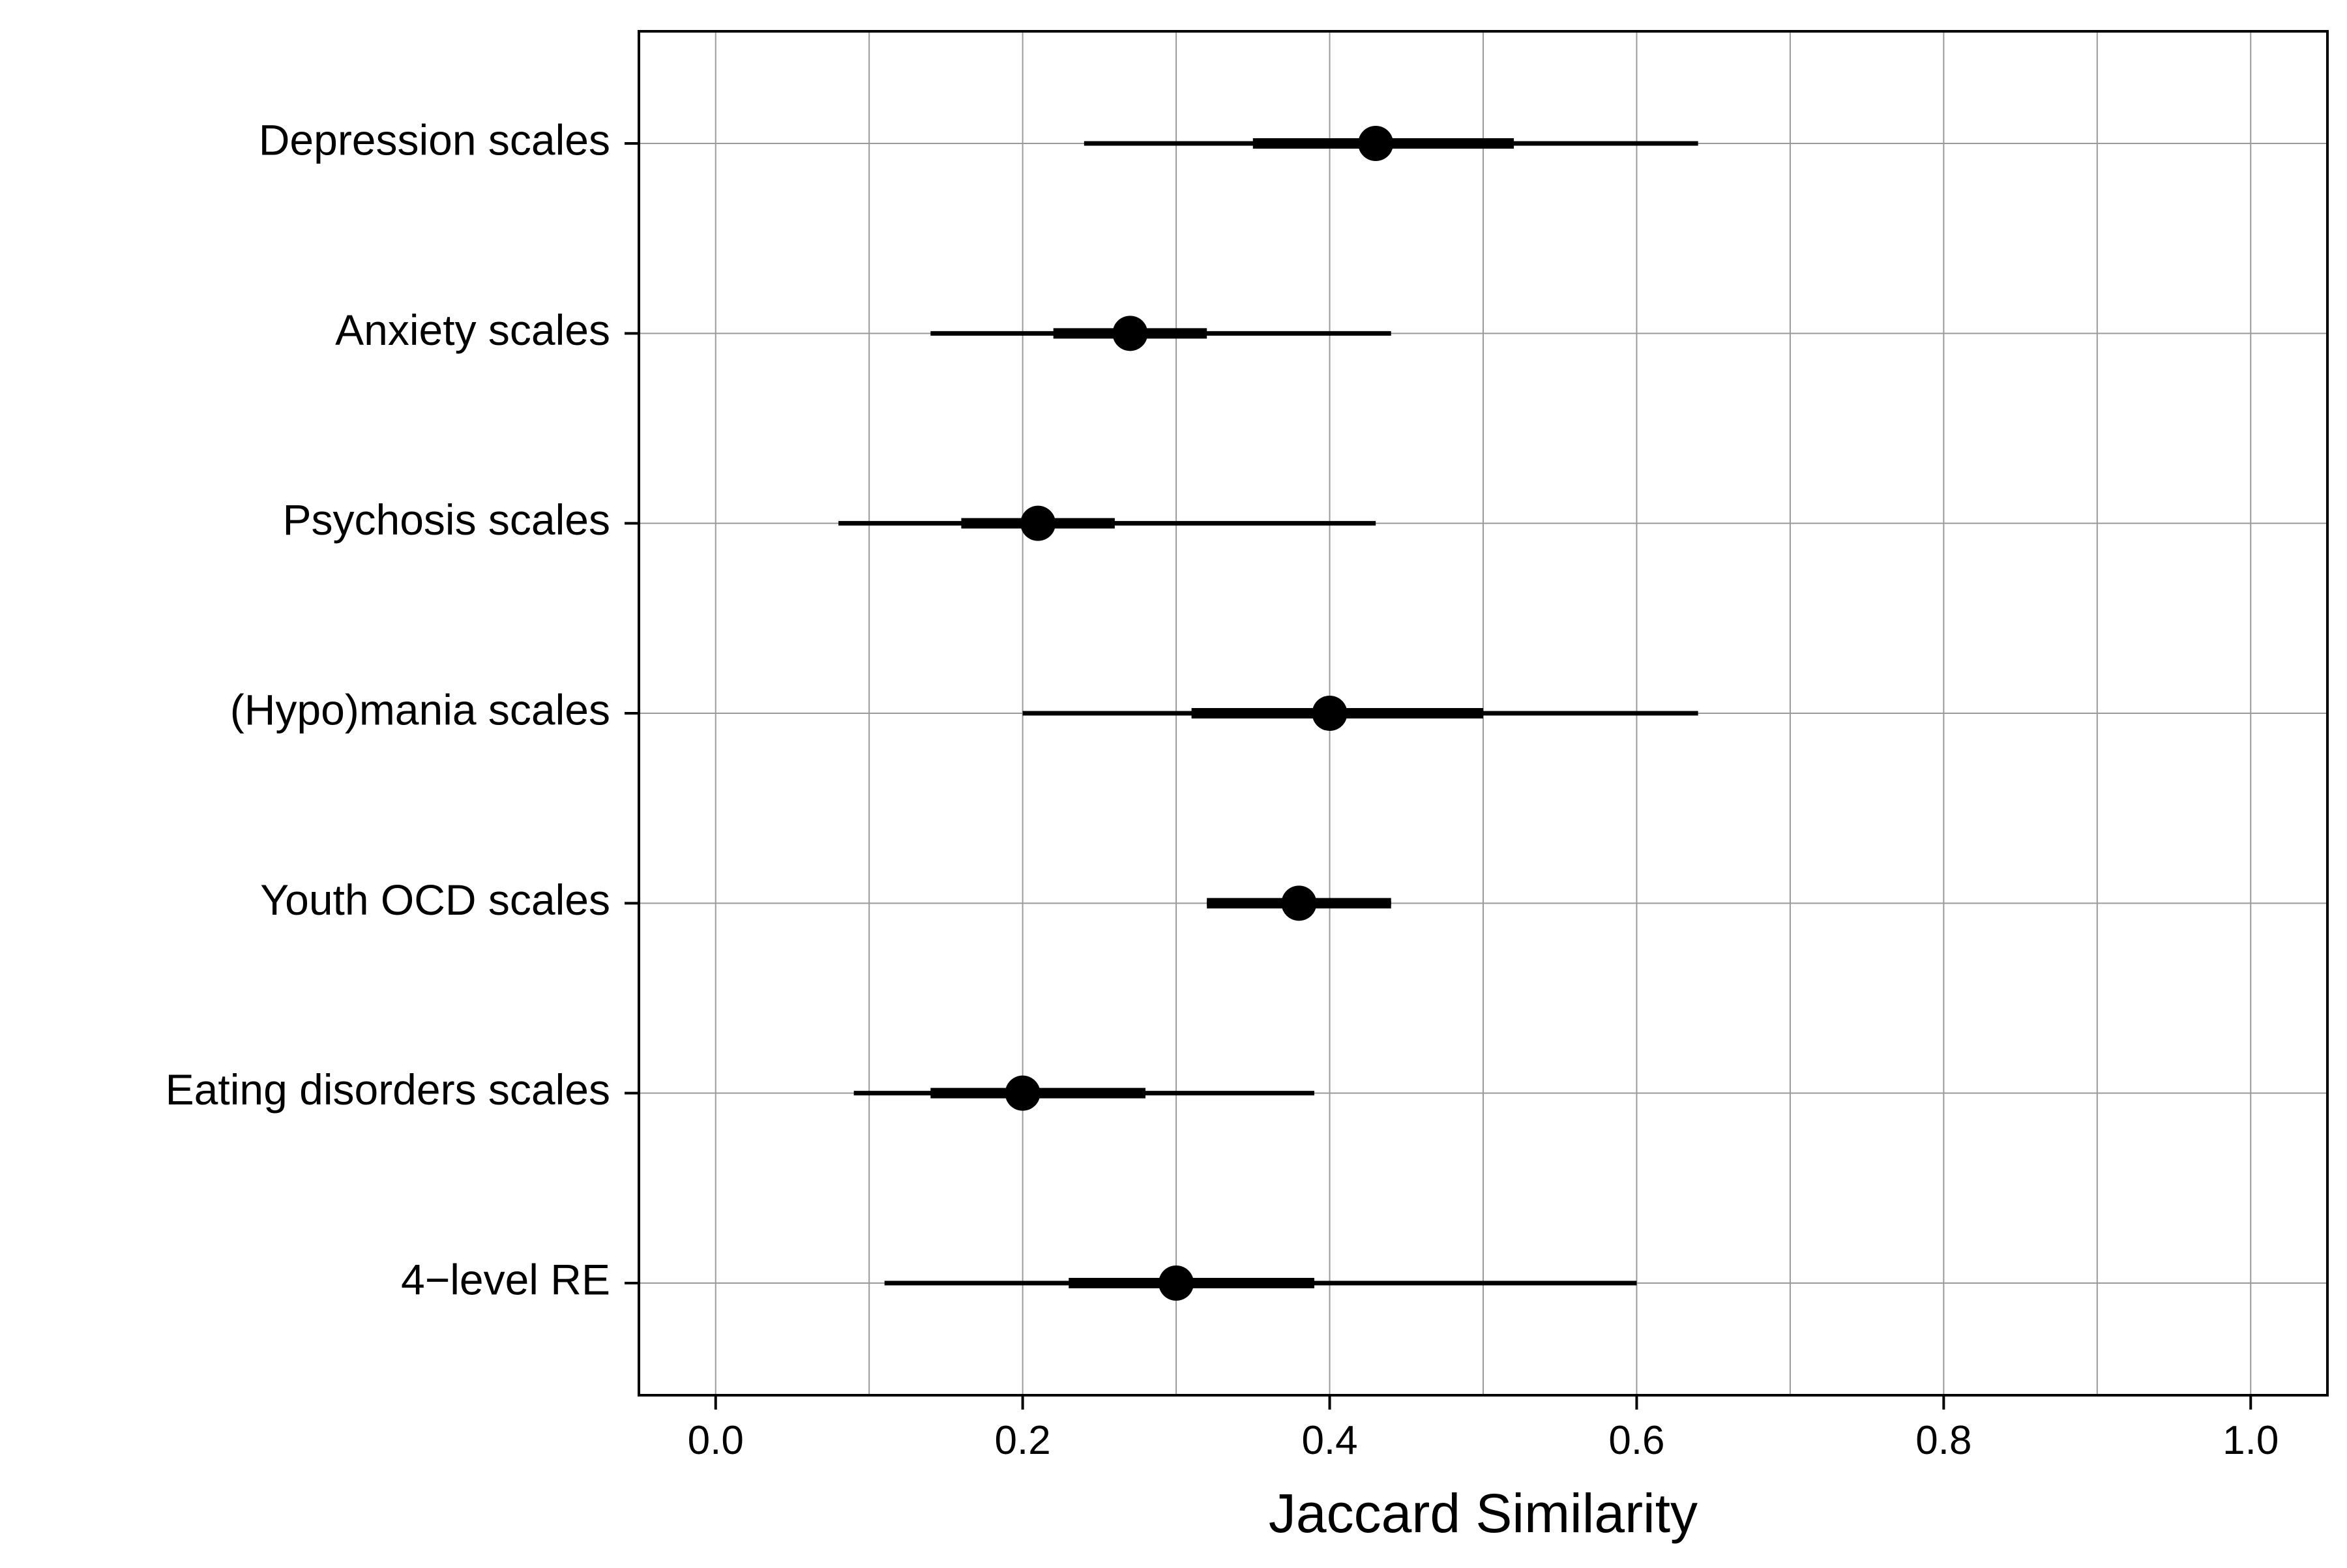 Image resolution: width=2347 pixels, height=1568 pixels. Describe the element at coordinates (716, 1441) in the screenshot. I see `x-tick-label: 0.0` at that location.